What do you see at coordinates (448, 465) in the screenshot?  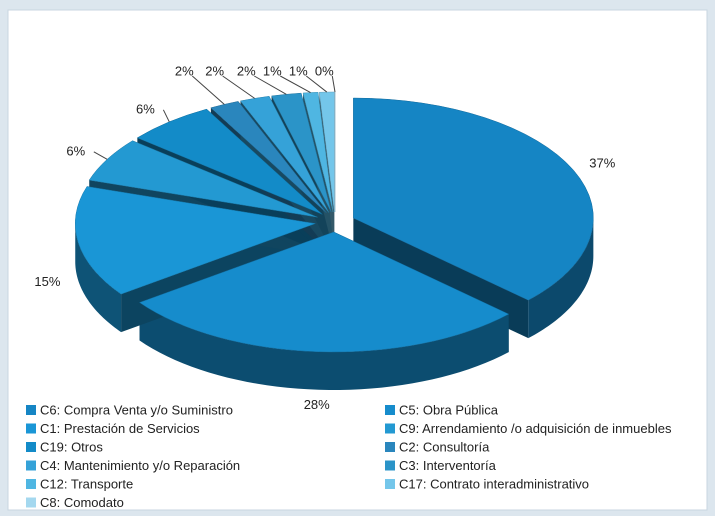 I see `legend-label: C3: Interventoría` at bounding box center [448, 465].